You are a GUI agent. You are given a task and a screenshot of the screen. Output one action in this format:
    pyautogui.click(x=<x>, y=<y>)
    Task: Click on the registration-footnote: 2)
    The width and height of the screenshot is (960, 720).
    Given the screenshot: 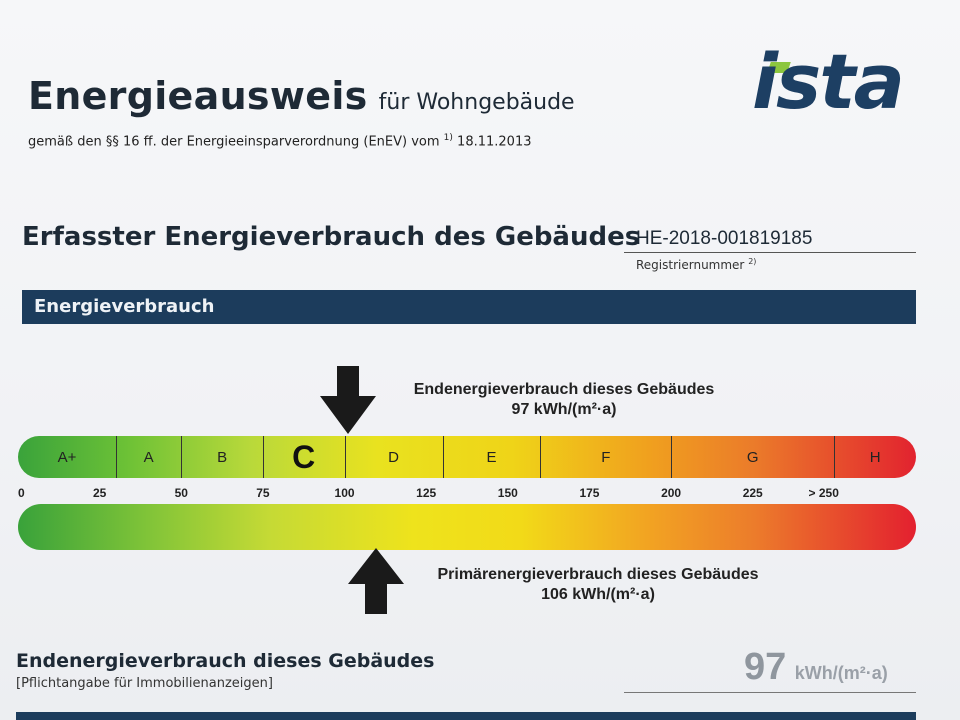 What is the action you would take?
    pyautogui.click(x=752, y=261)
    